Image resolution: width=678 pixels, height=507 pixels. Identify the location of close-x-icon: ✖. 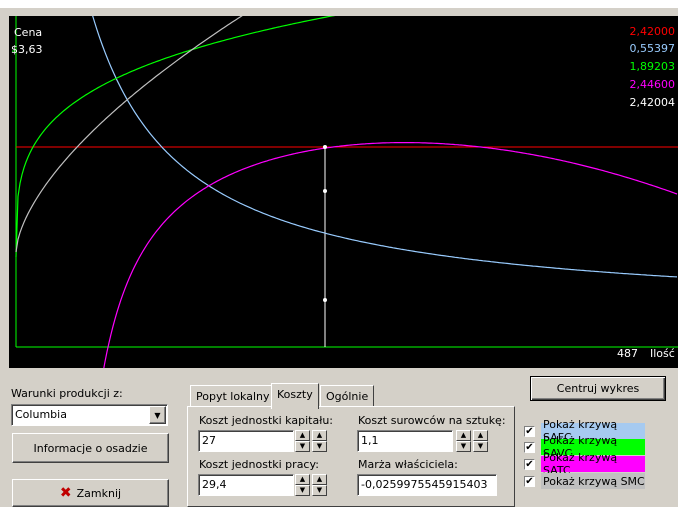
(65, 493).